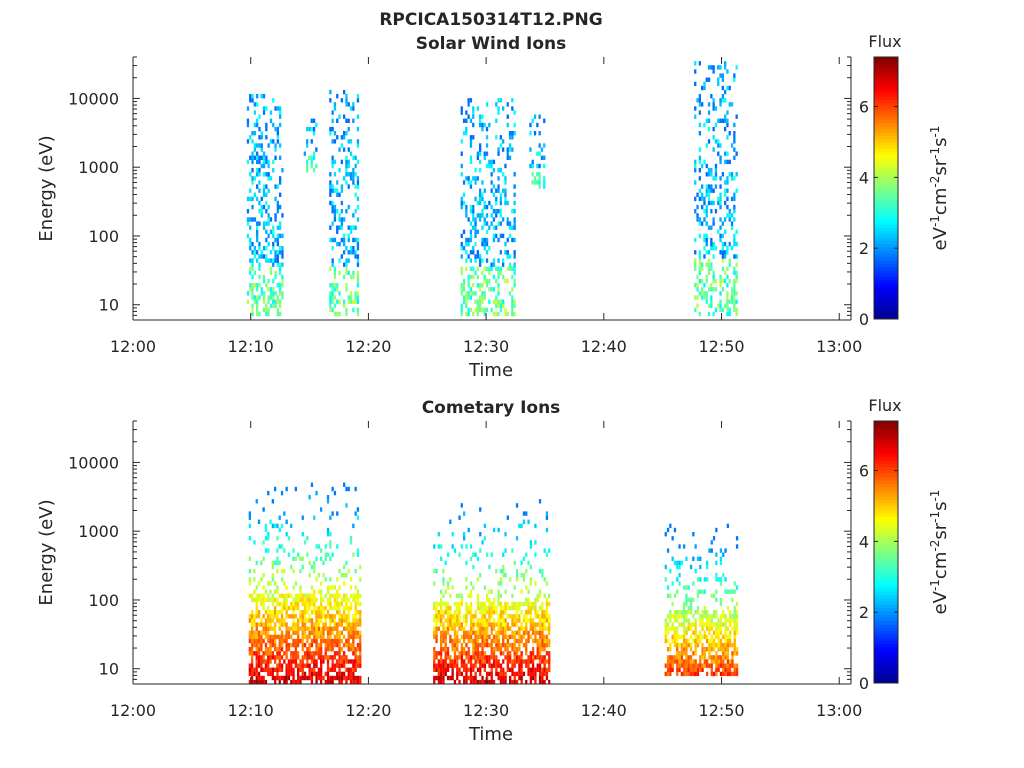 The image size is (1024, 768). What do you see at coordinates (103, 600) in the screenshot?
I see `y-tick-label: 100` at bounding box center [103, 600].